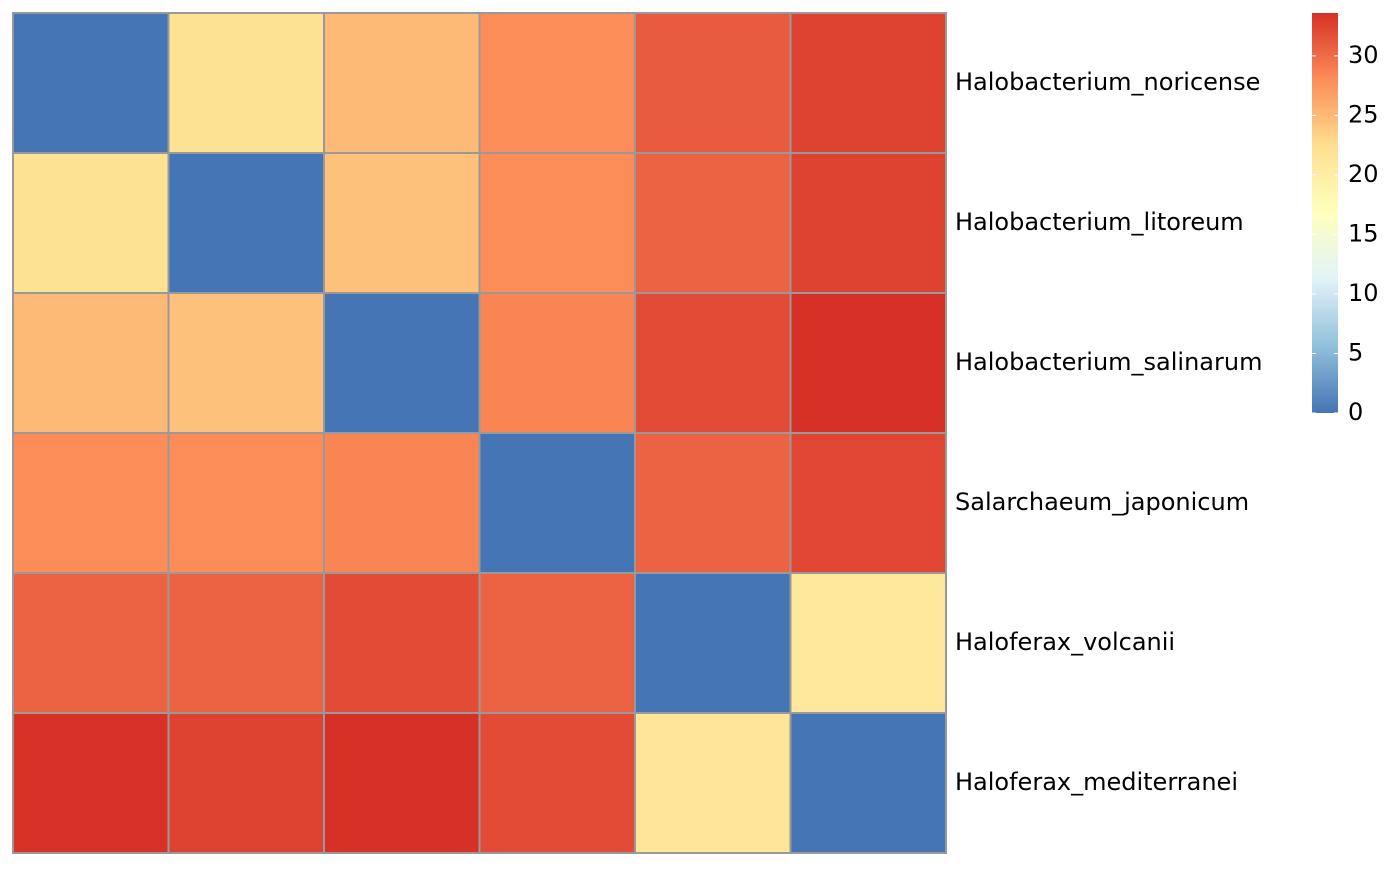 The width and height of the screenshot is (1400, 870). What do you see at coordinates (1363, 233) in the screenshot?
I see `color-bar-label: 15` at bounding box center [1363, 233].